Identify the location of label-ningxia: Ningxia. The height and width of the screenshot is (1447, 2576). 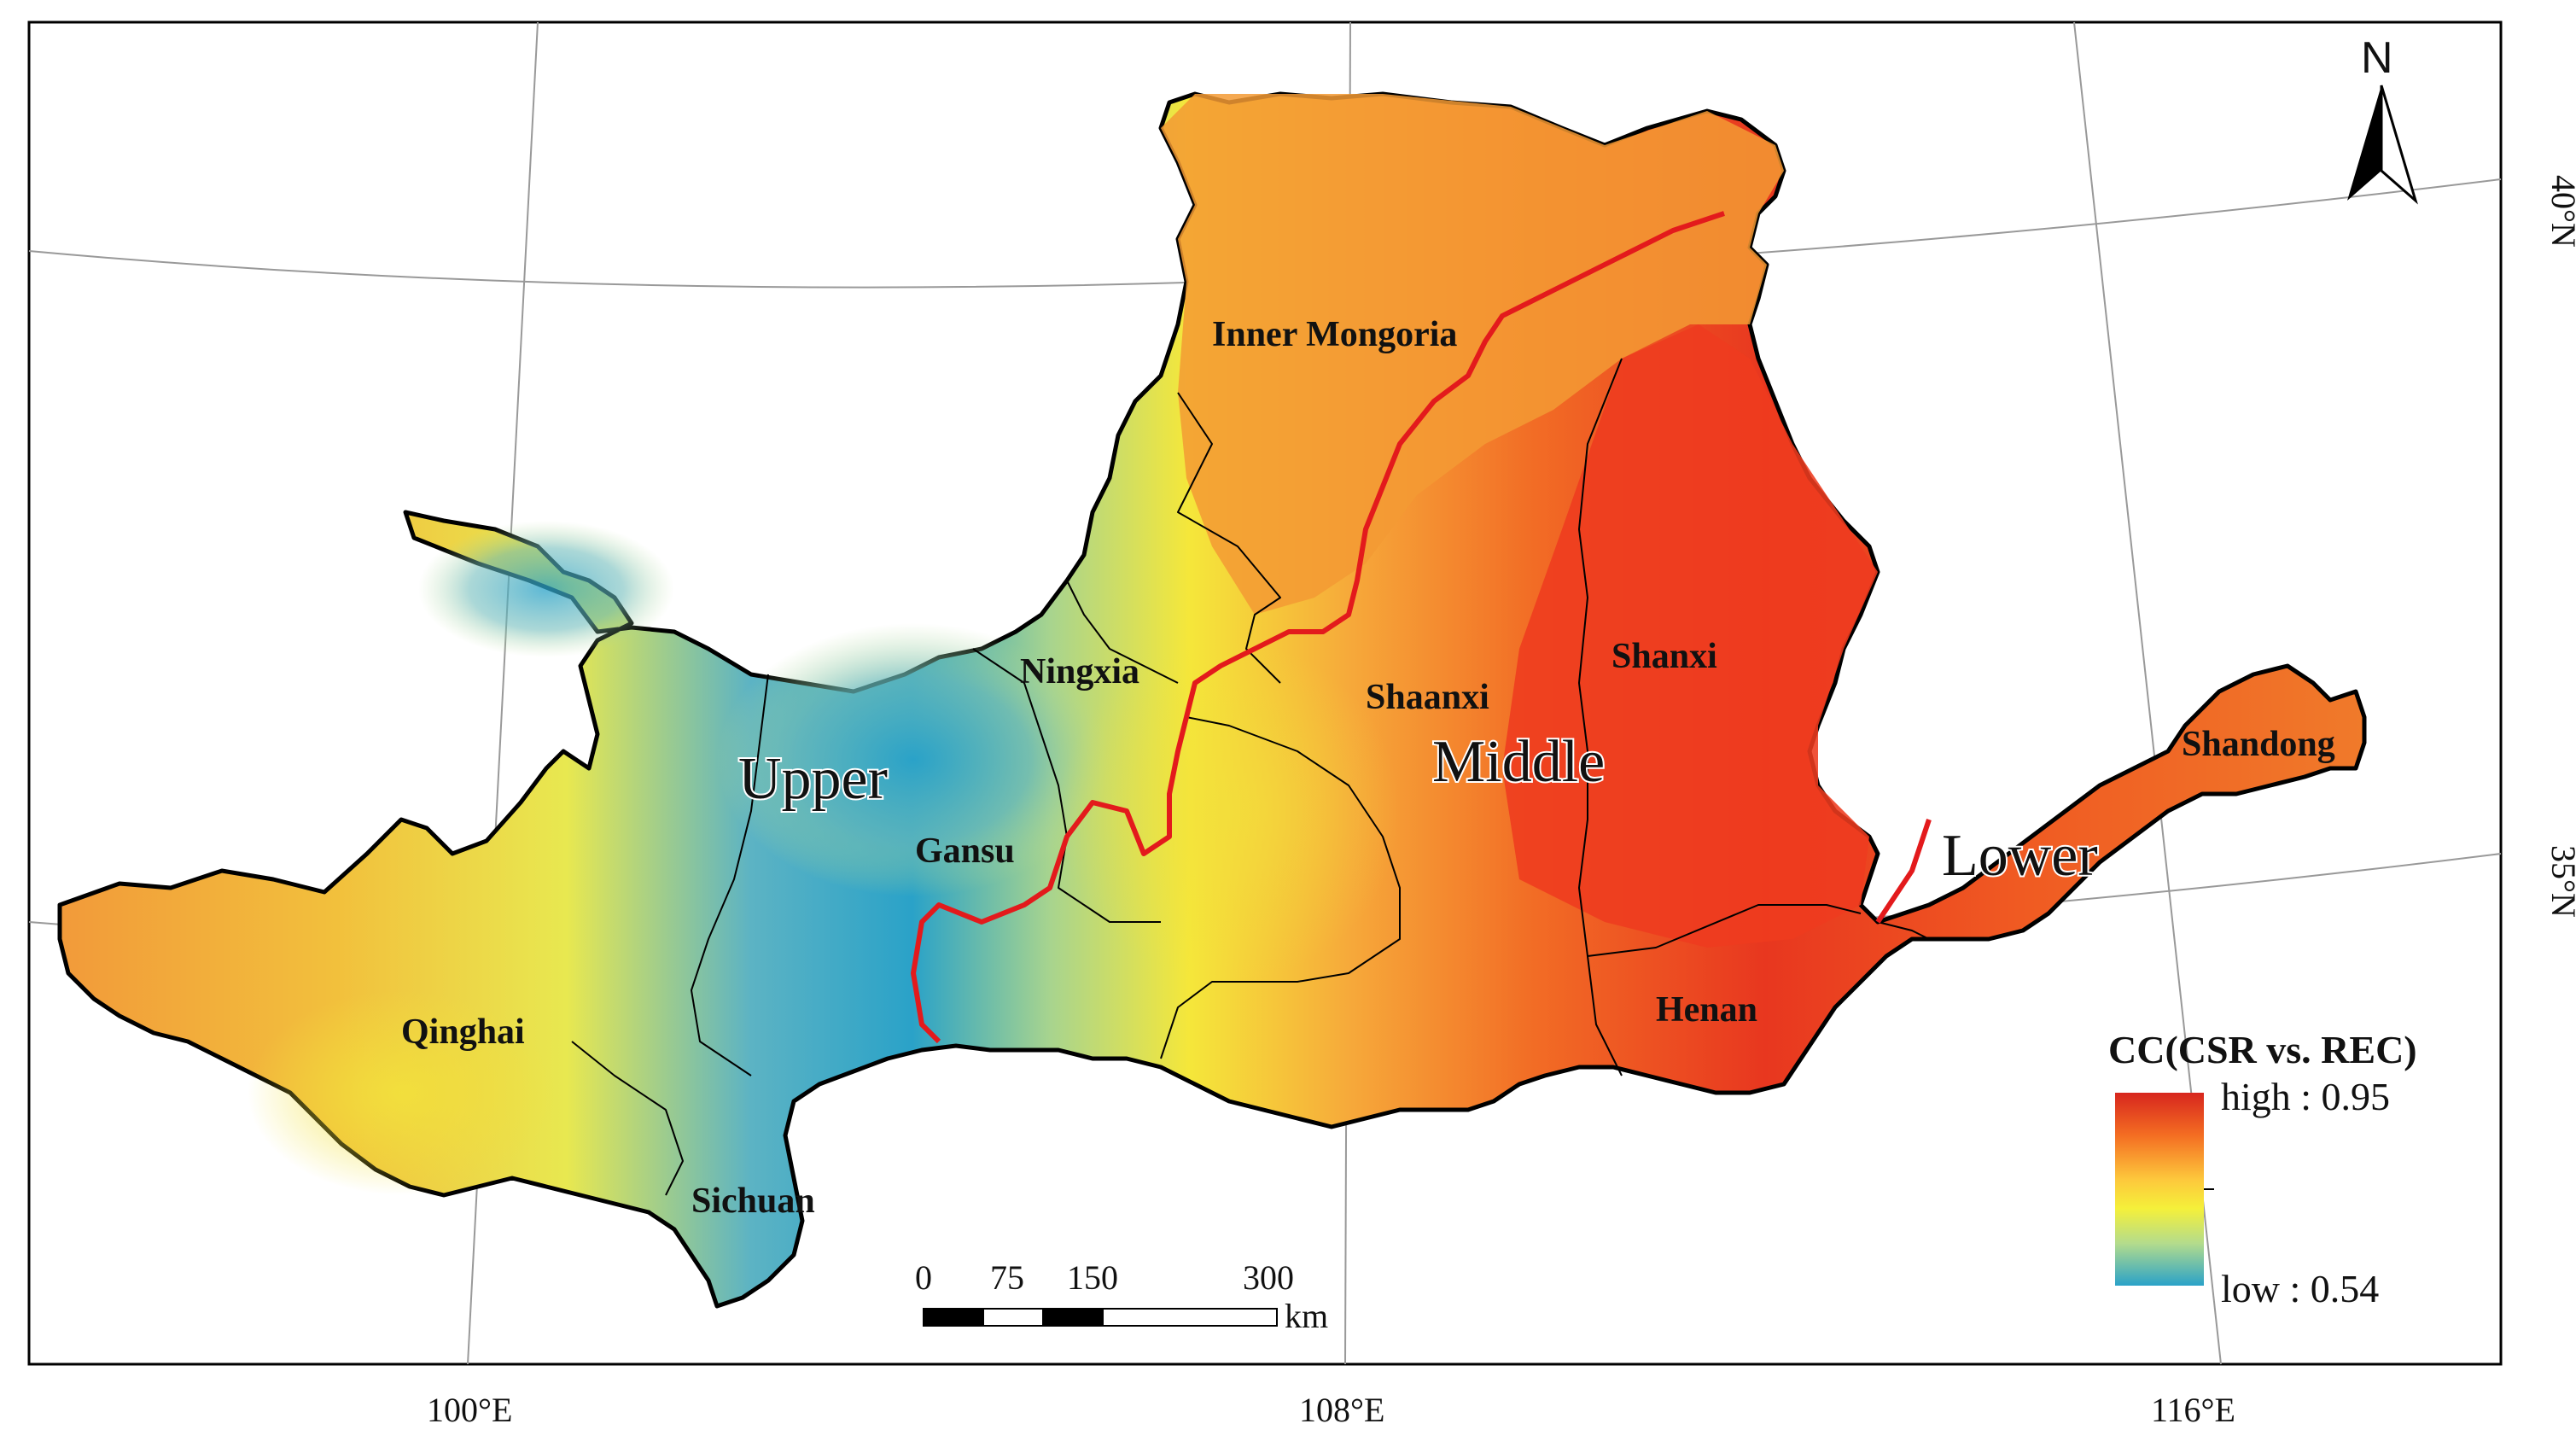
(1079, 671).